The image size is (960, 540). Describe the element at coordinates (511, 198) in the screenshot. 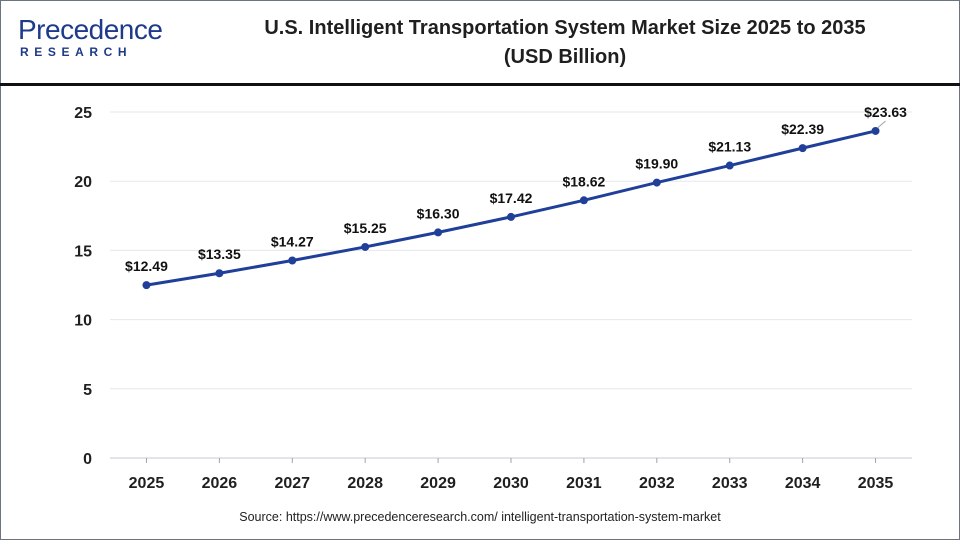

I see `data-label: $17.42` at that location.